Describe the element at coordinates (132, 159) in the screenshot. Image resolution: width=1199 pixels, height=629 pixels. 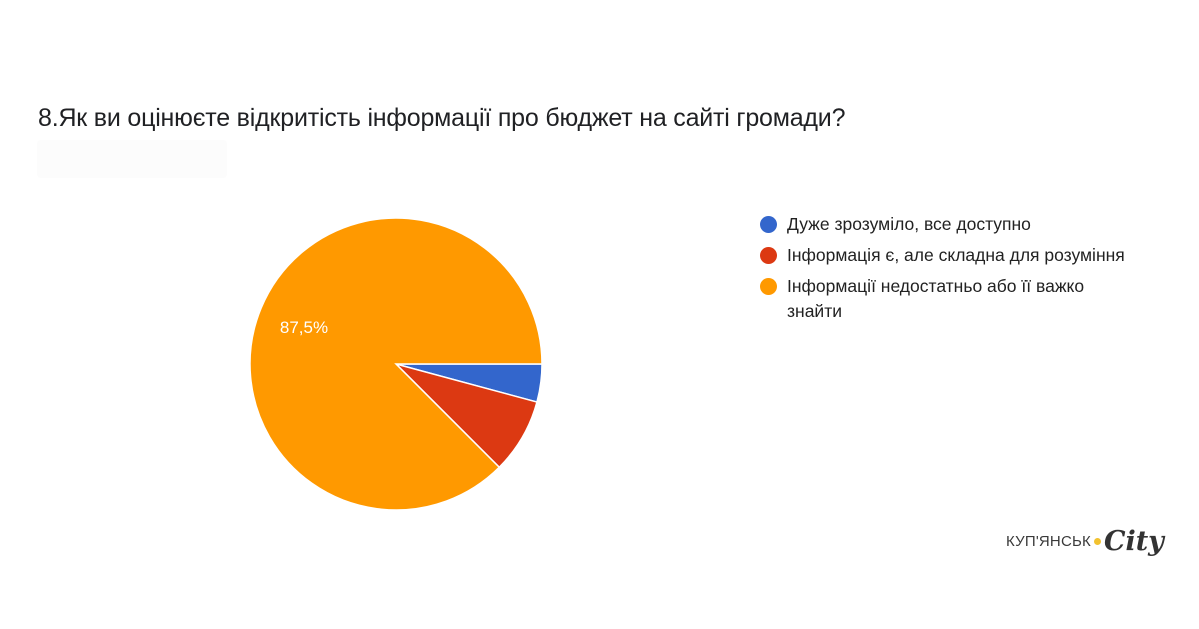
I see `redacted-area` at that location.